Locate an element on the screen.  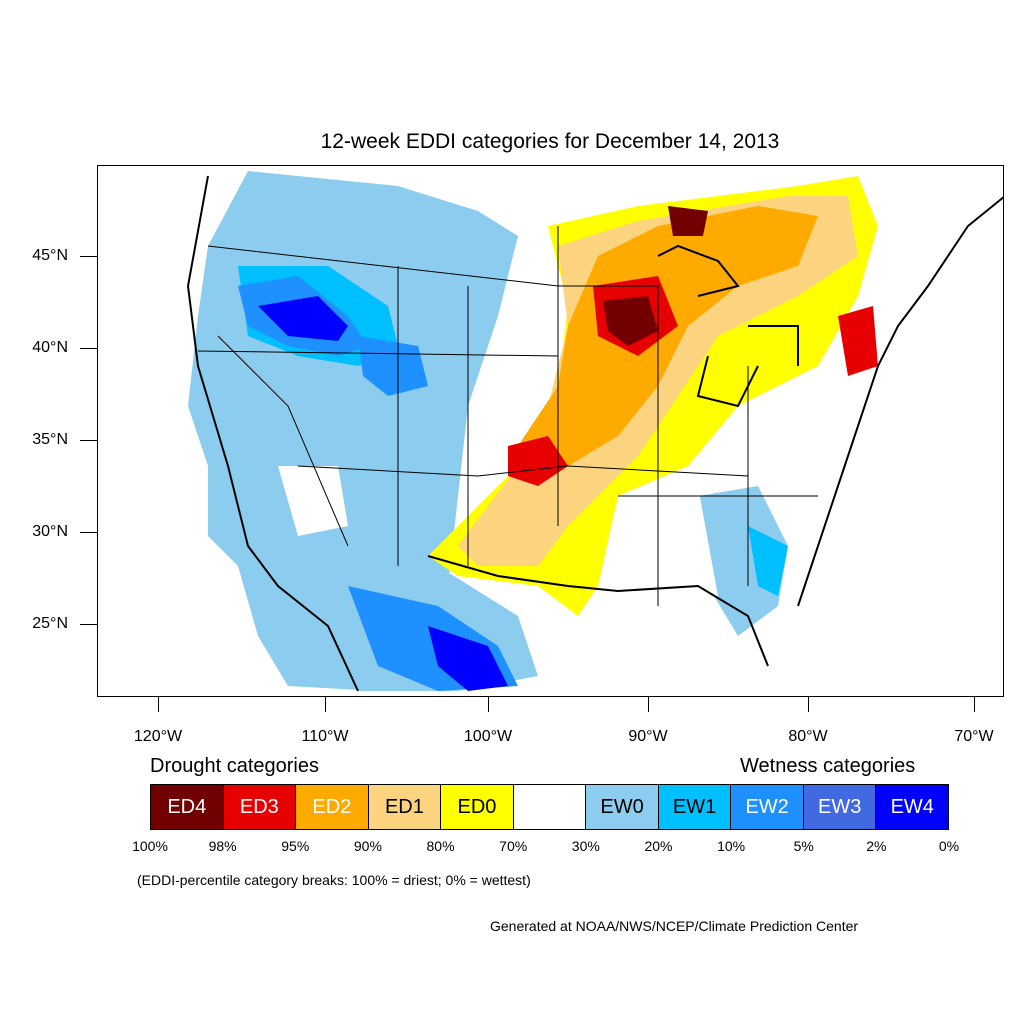
legend-swatch-ew0: EW0 is located at coordinates (622, 807).